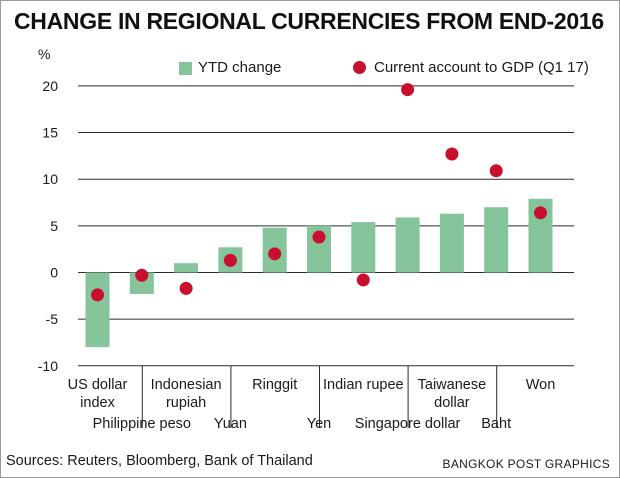 The image size is (620, 478). What do you see at coordinates (274, 385) in the screenshot?
I see `x-tick-label: Ringgit` at bounding box center [274, 385].